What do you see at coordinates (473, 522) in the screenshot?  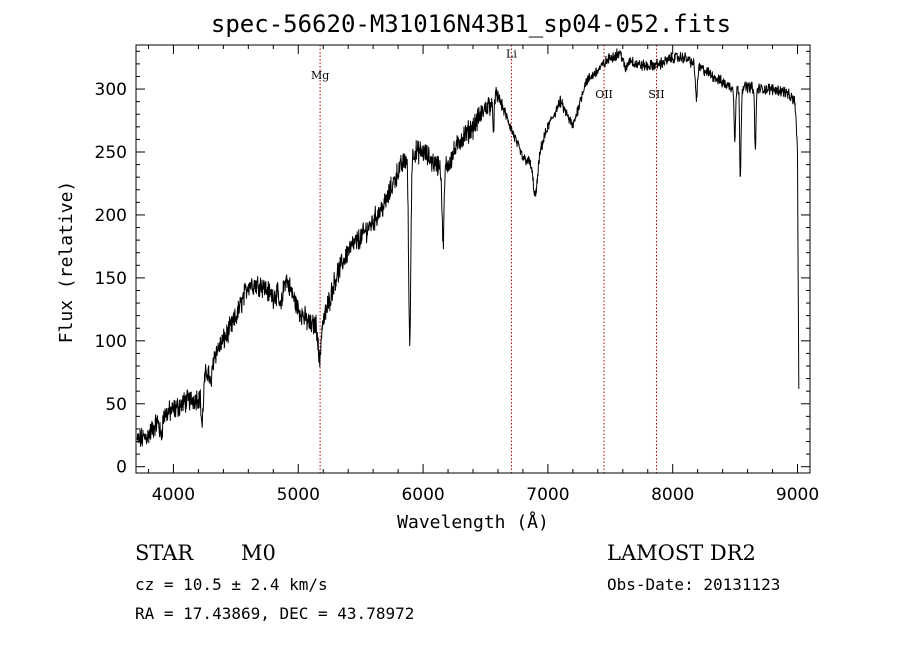 I see `x-axis-label: Wavelength (Å)` at bounding box center [473, 522].